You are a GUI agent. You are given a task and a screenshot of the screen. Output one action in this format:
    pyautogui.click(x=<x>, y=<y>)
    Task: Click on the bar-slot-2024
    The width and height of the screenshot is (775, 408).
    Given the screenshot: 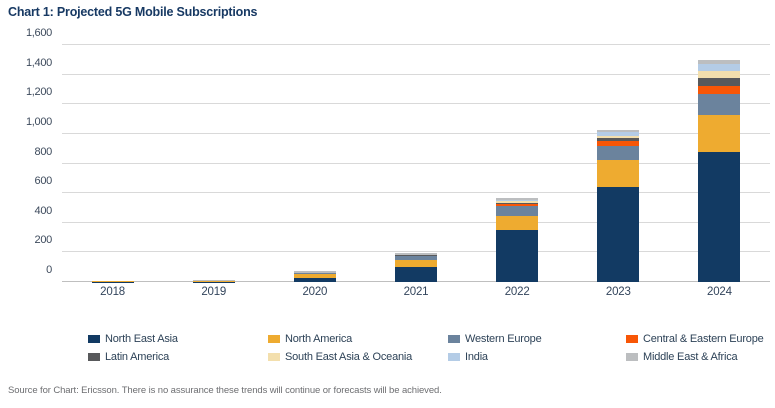 What is the action you would take?
    pyautogui.click(x=719, y=163)
    